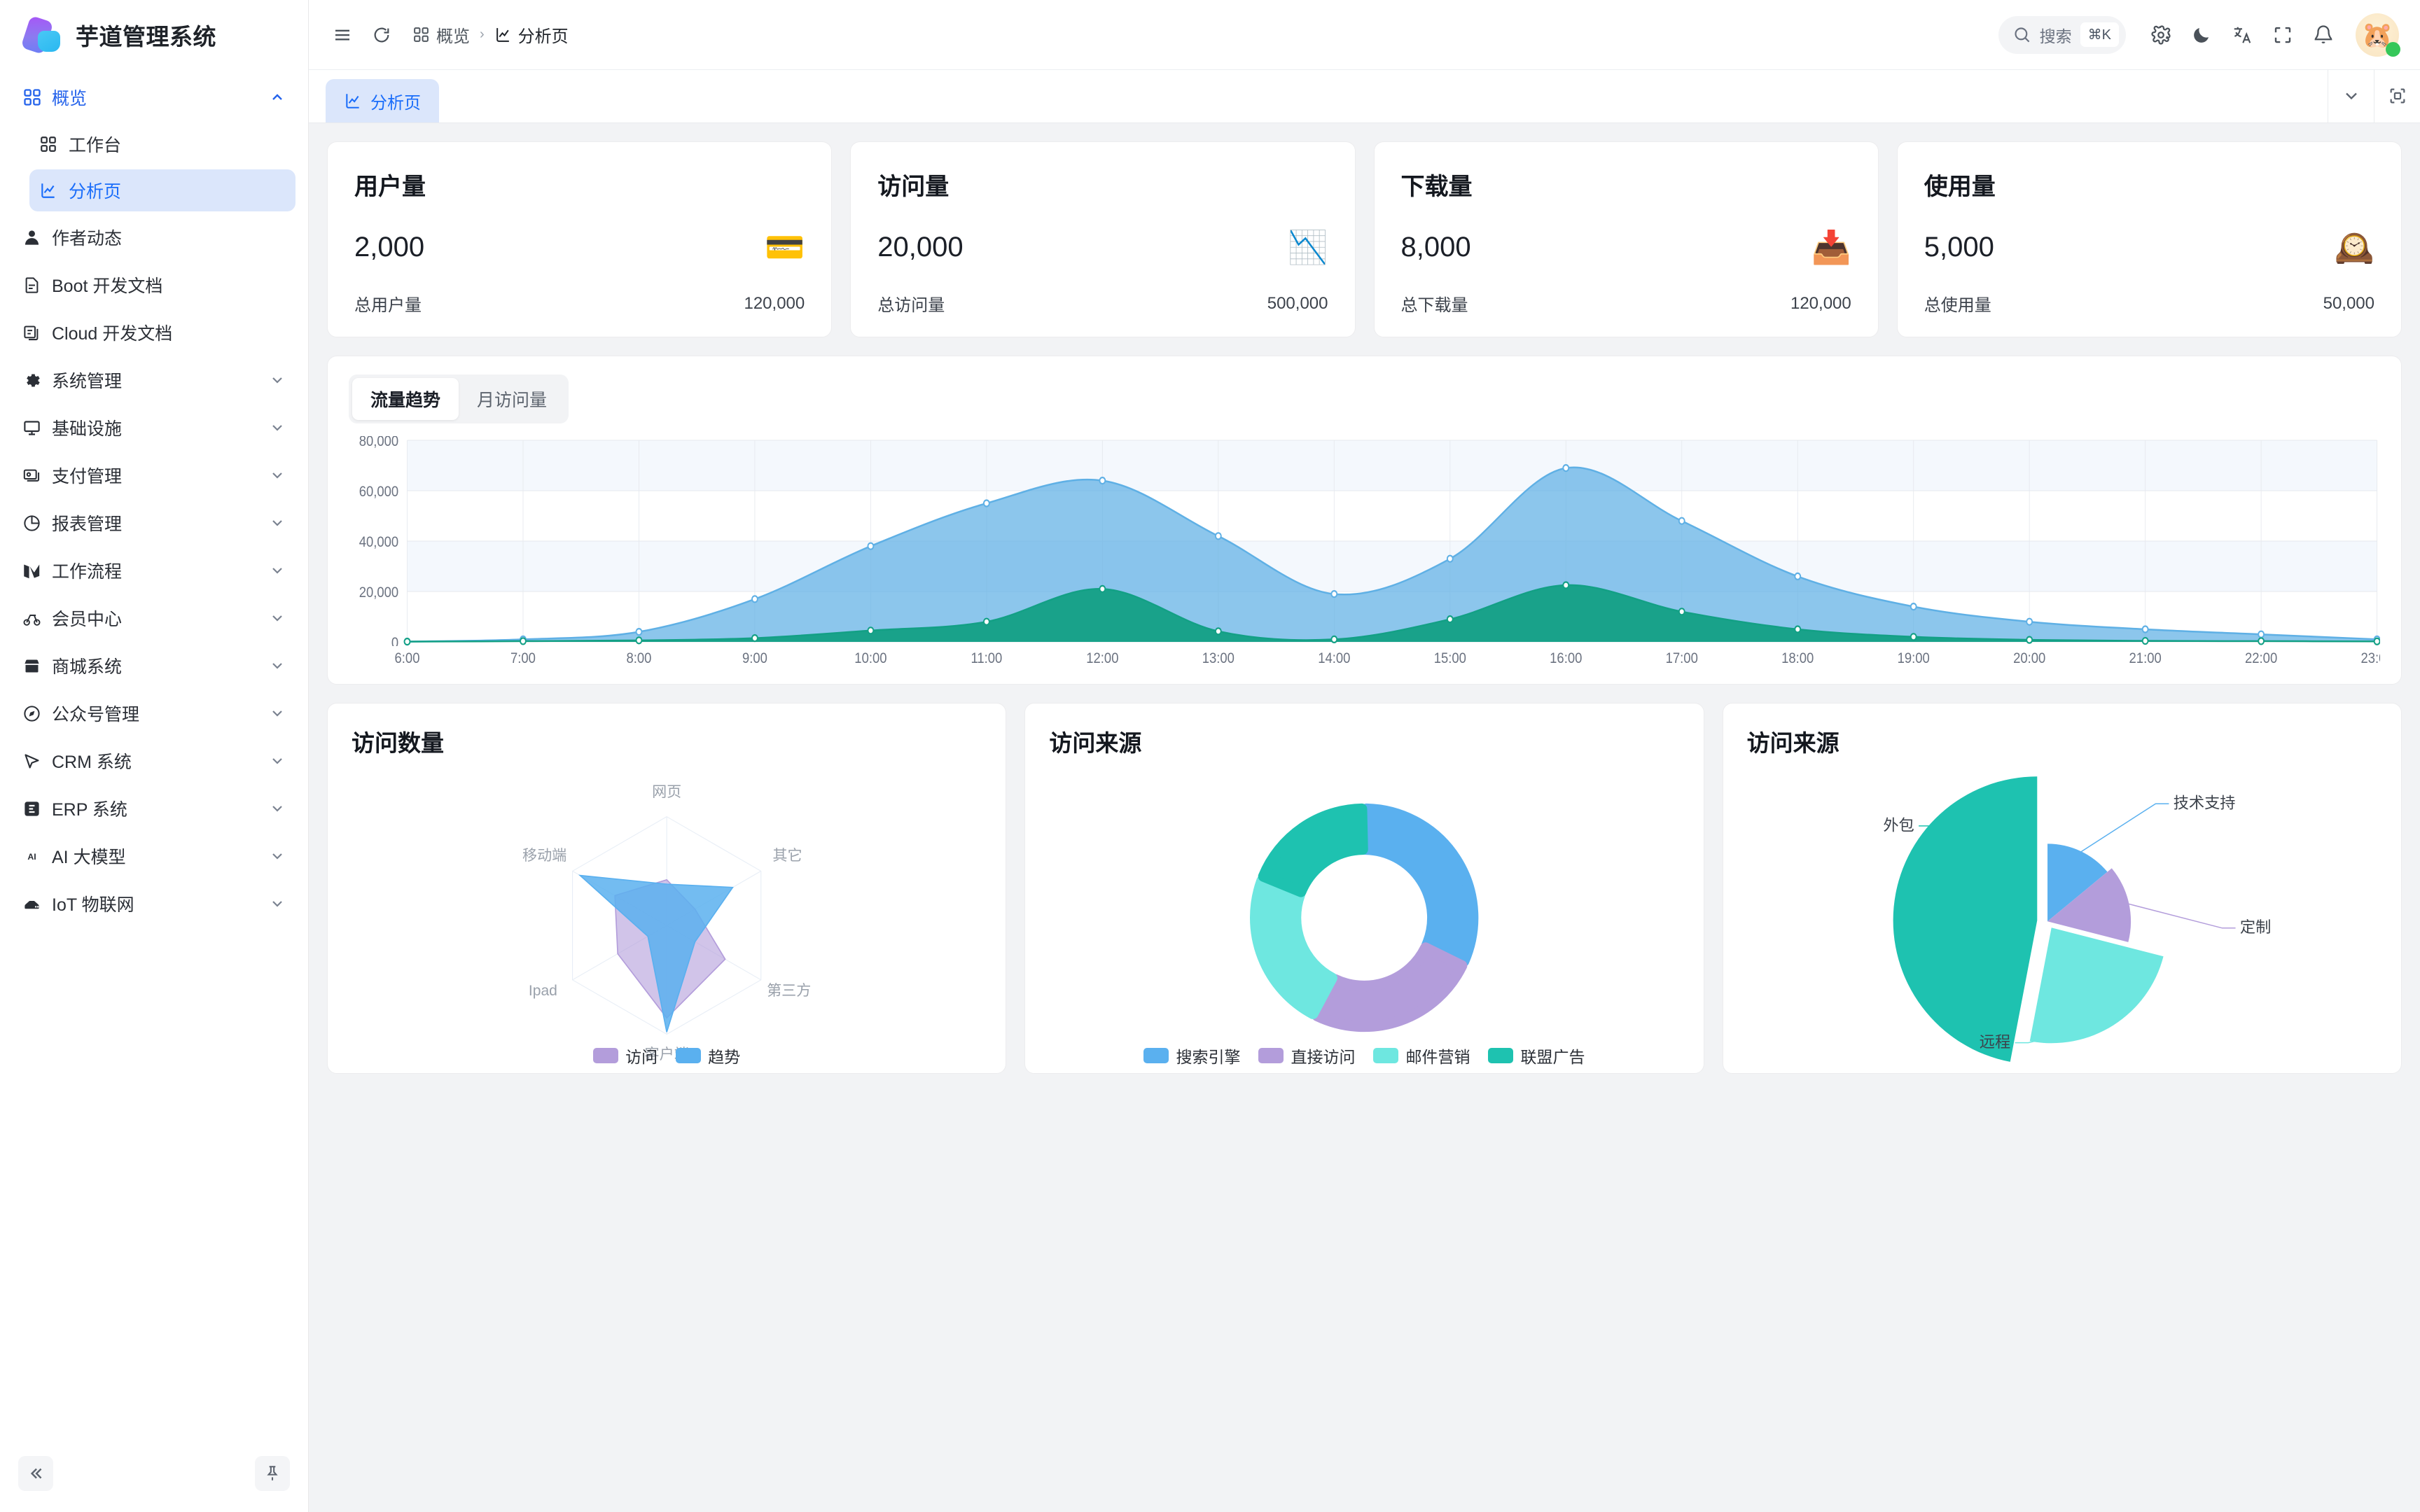 Image resolution: width=2420 pixels, height=1512 pixels. I want to click on svg-text: 外包, so click(1899, 825).